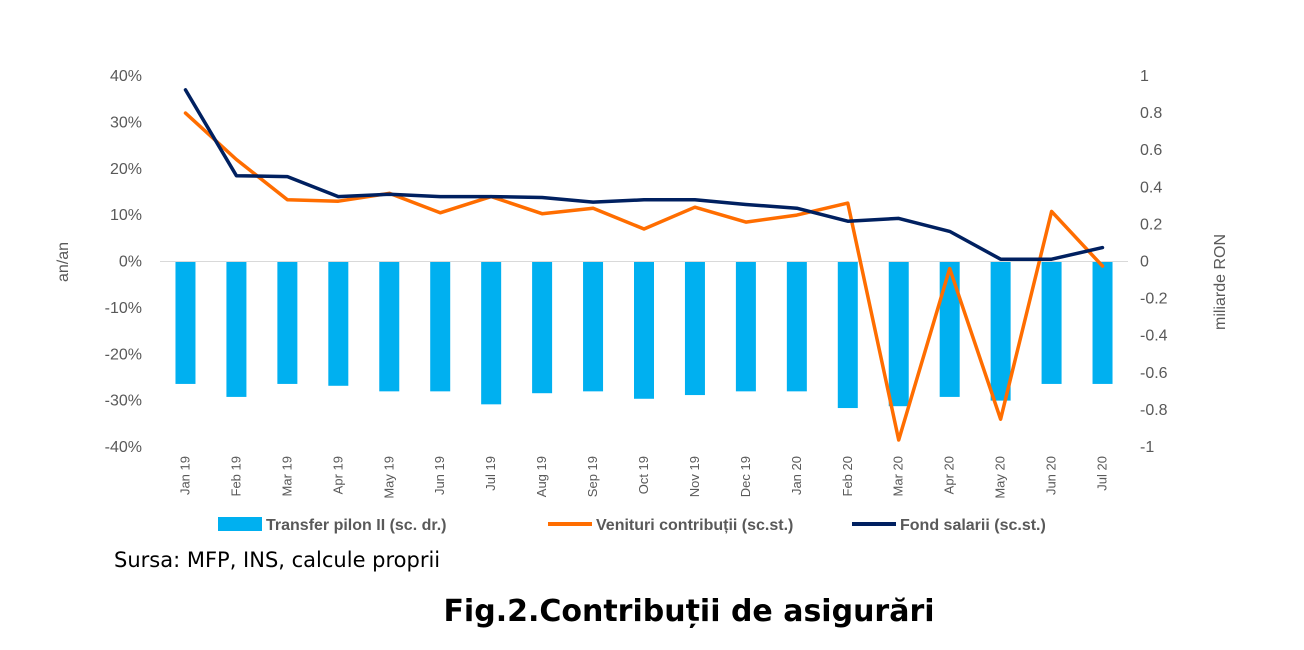  I want to click on legend-label: Transfer pilon II (sc. dr.), so click(356, 525).